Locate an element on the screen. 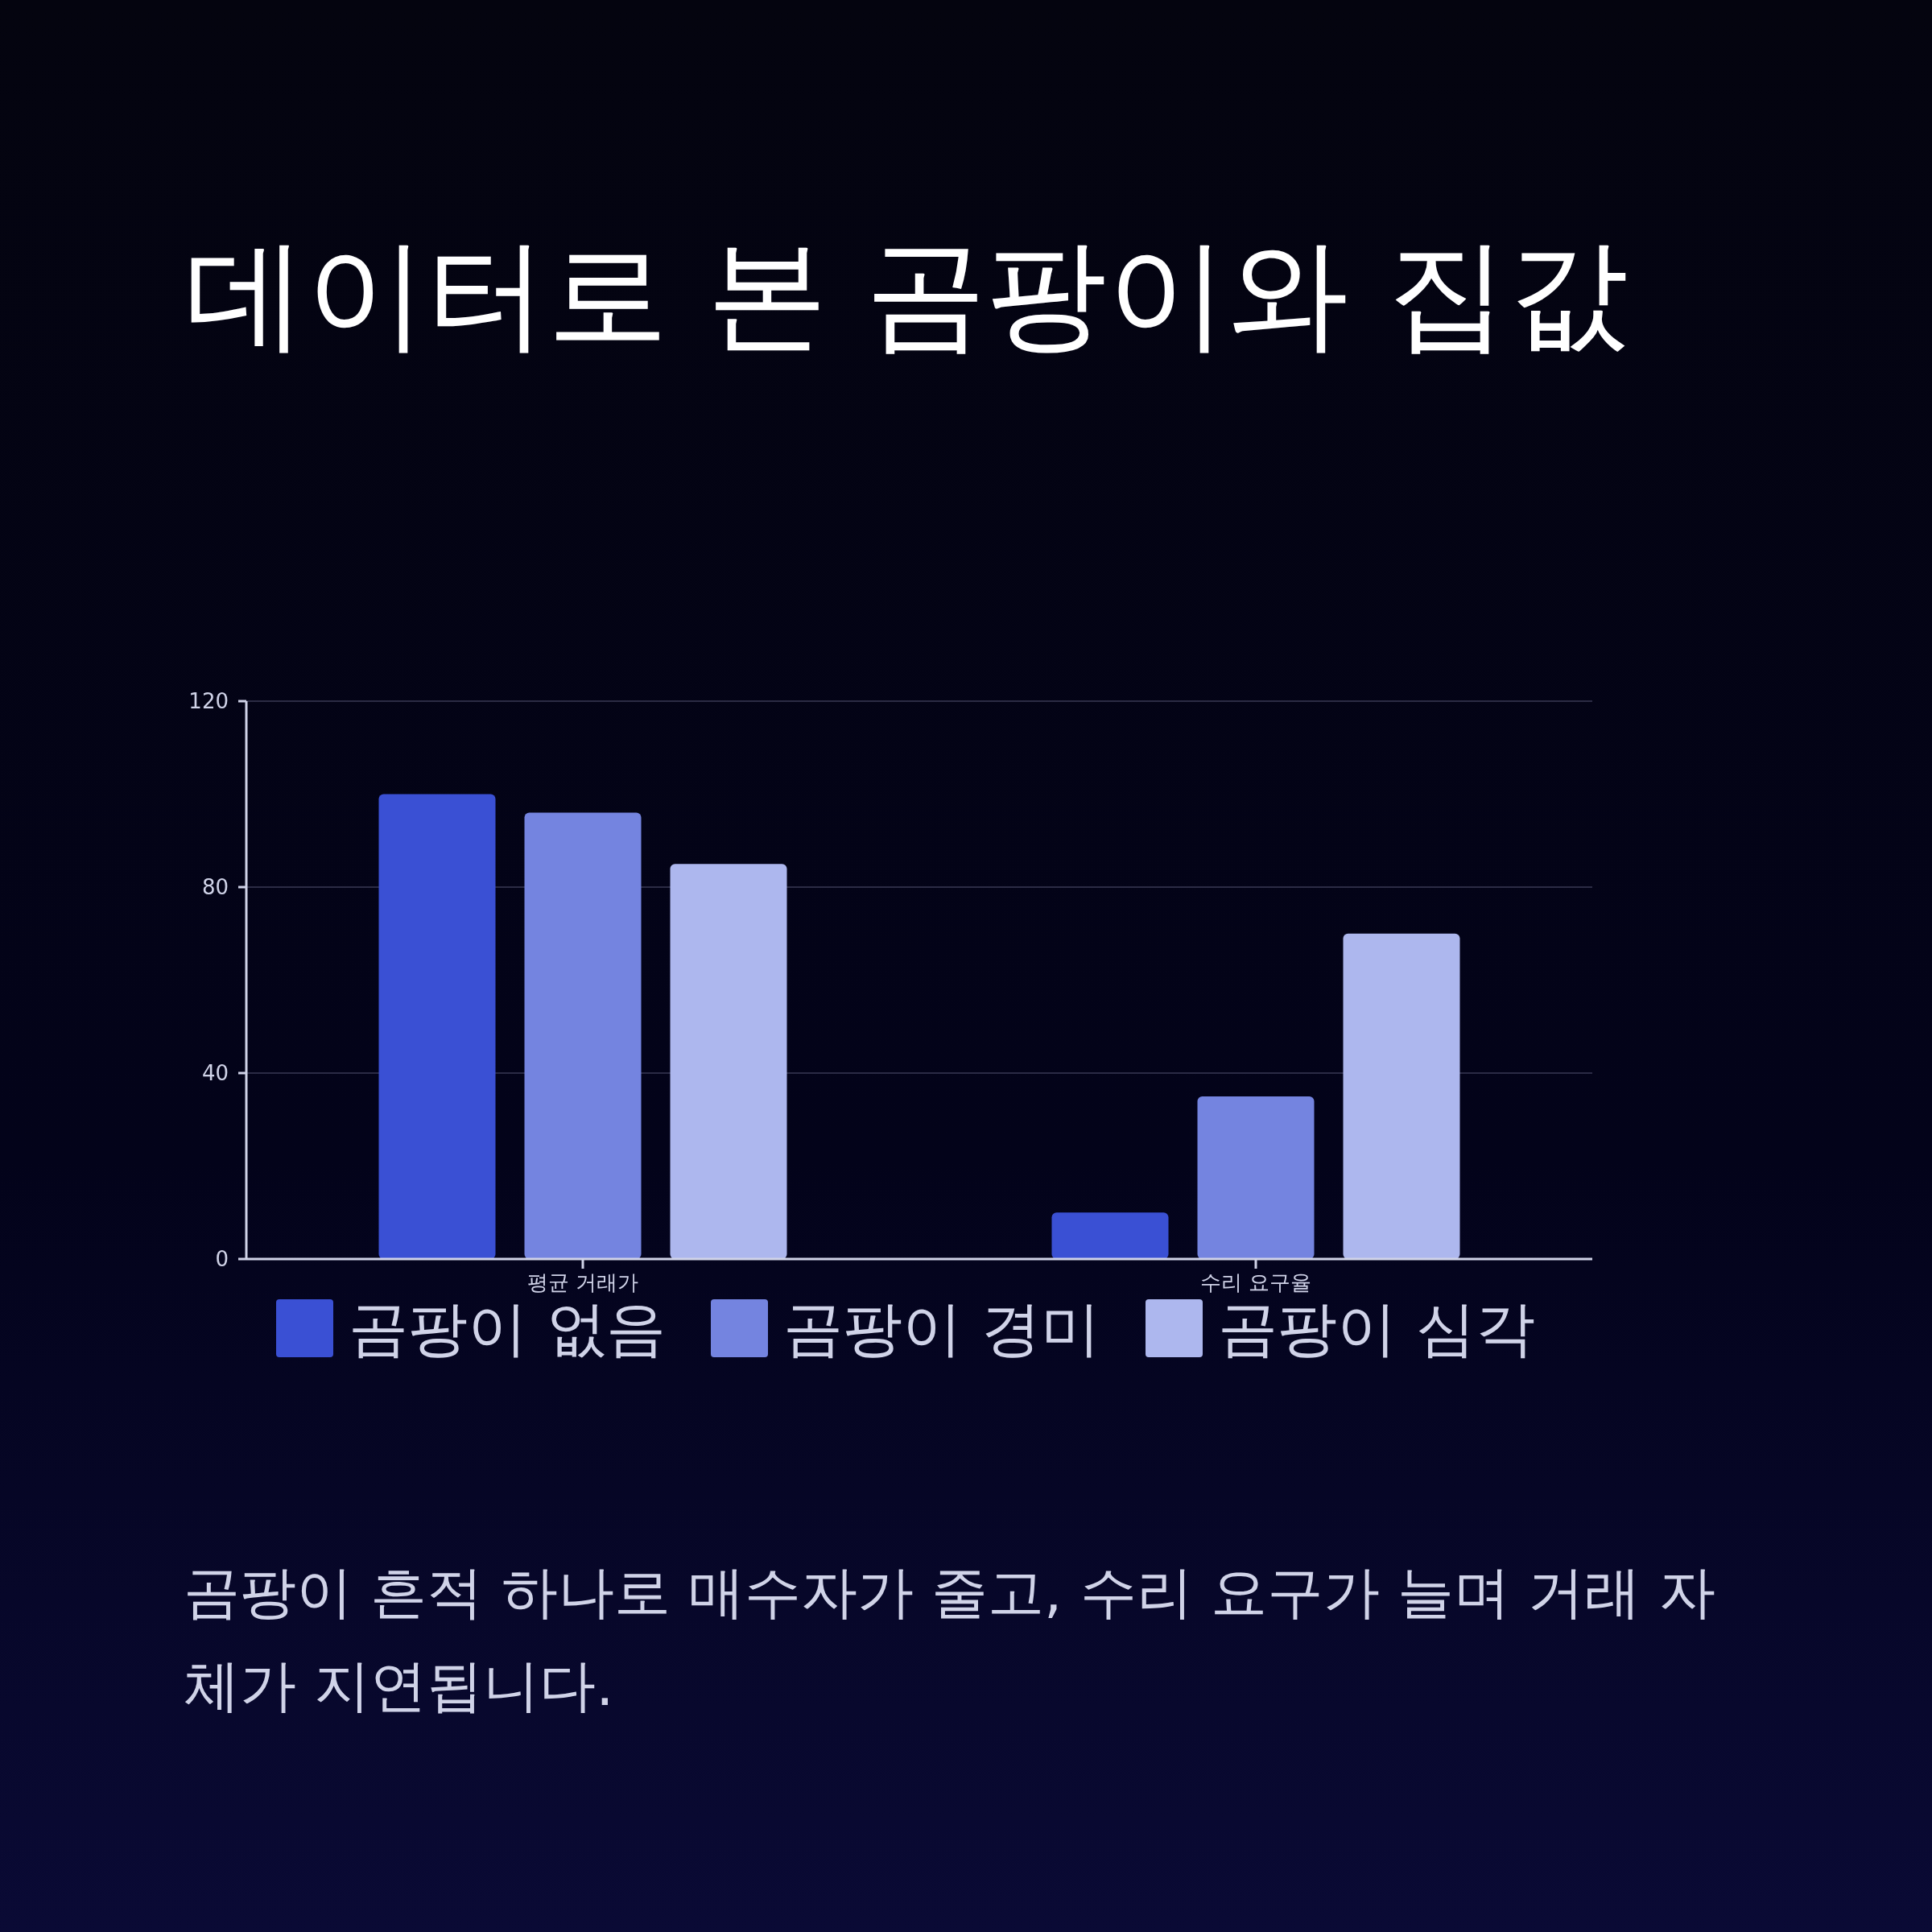 This screenshot has height=1932, width=1932. text: 곰팡이 흔적 하나로 매수자가 줄고, 수리 요구가 늘며 거래 자체가 지연됩니다. is located at coordinates (950, 1639).